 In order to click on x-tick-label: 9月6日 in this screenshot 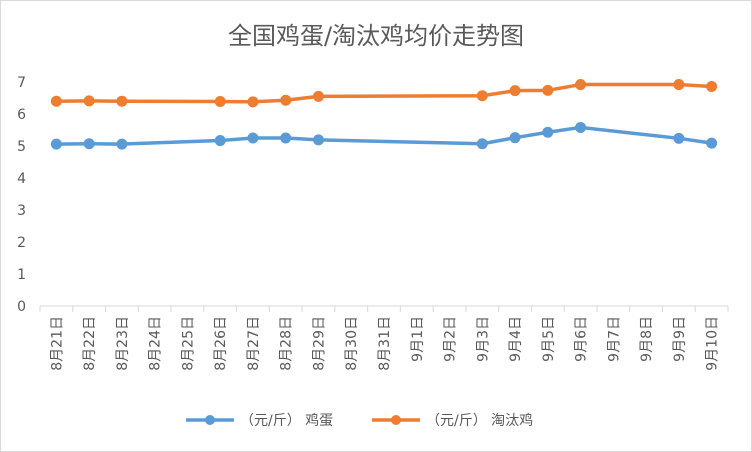, I will do `click(582, 339)`.